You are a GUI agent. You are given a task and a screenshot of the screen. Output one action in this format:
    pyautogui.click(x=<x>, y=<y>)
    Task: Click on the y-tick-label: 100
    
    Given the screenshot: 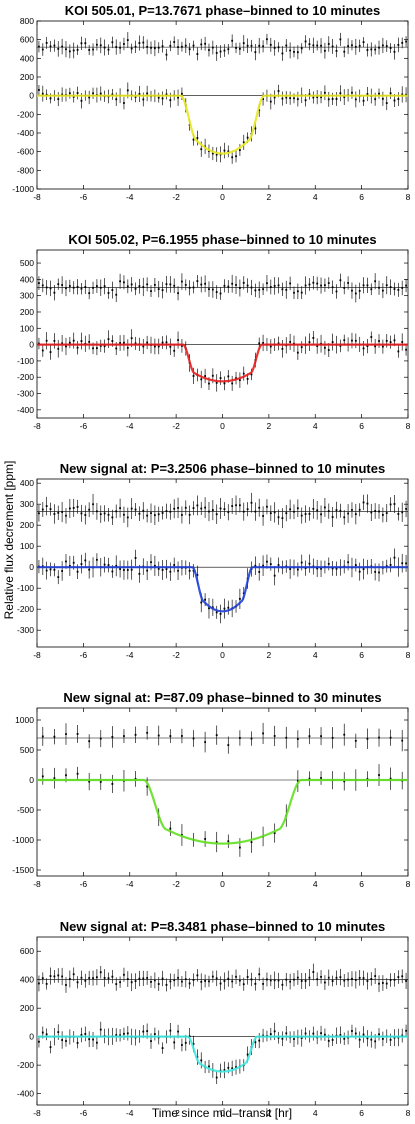 What is the action you would take?
    pyautogui.click(x=27, y=546)
    